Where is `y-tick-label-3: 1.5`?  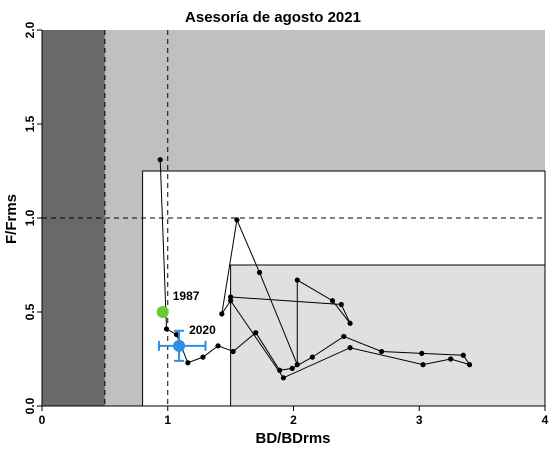 y-tick-label-3: 1.5 is located at coordinates (30, 123).